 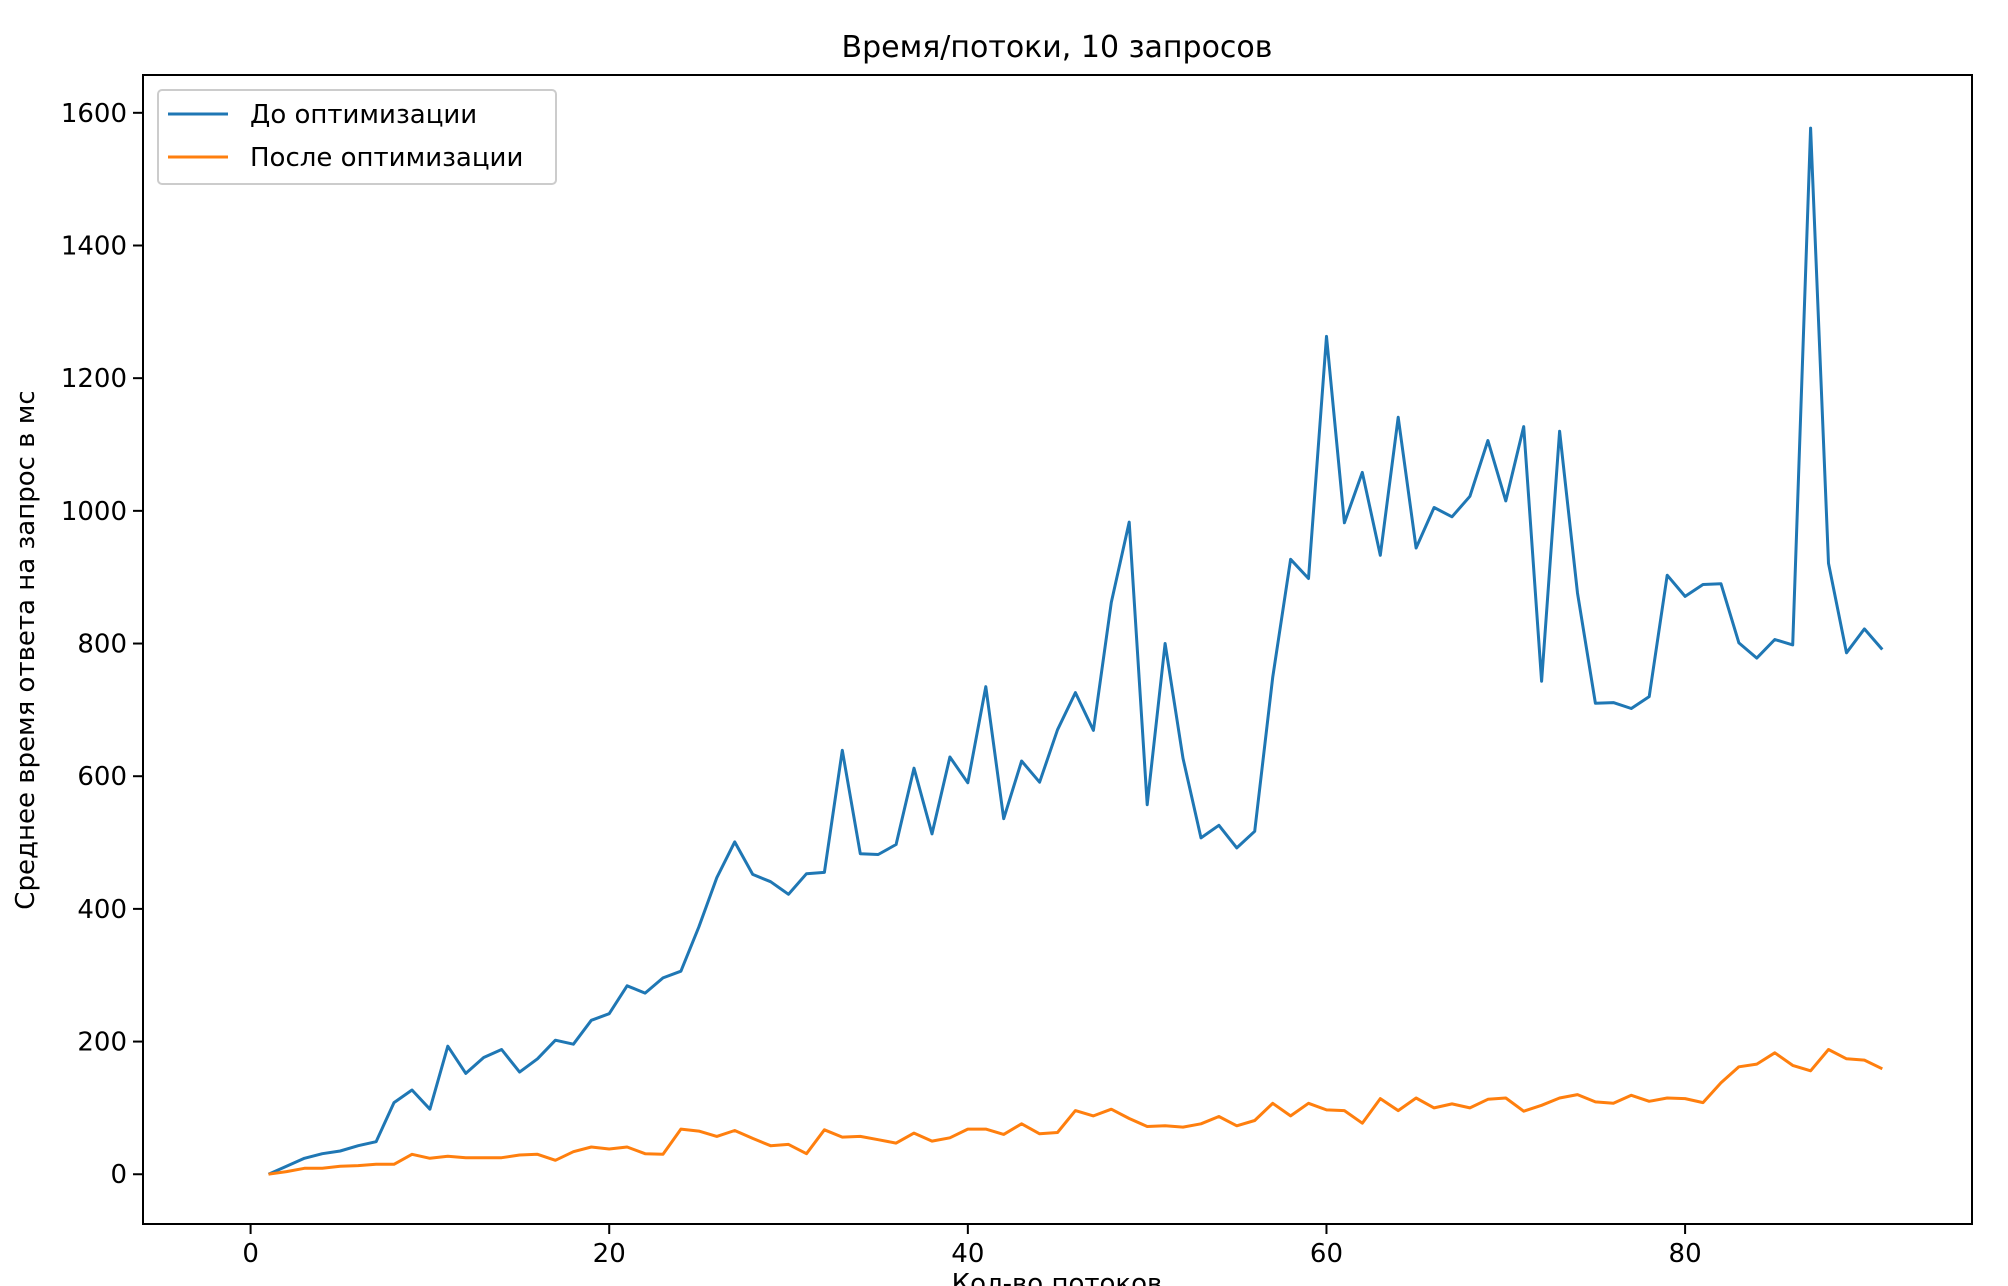 What do you see at coordinates (609, 1254) in the screenshot?
I see `x-tick-label: 20` at bounding box center [609, 1254].